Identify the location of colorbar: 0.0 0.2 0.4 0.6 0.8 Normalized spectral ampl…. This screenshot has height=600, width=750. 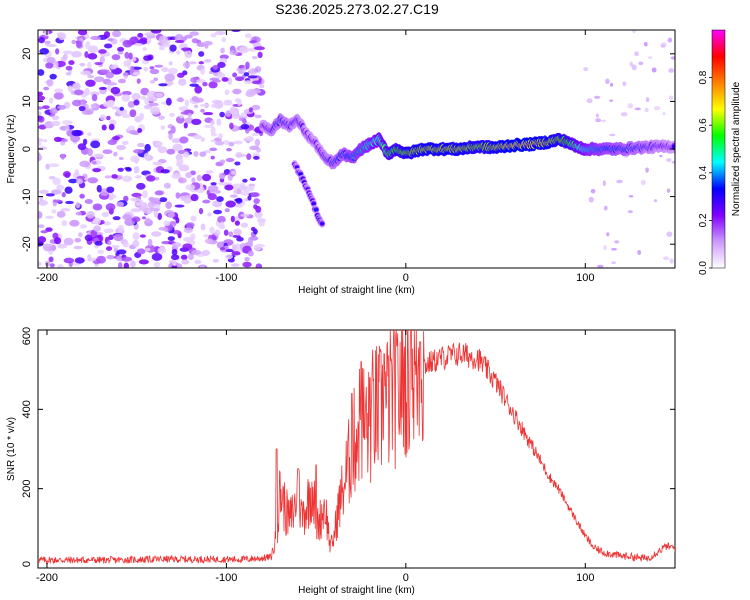
(720, 152).